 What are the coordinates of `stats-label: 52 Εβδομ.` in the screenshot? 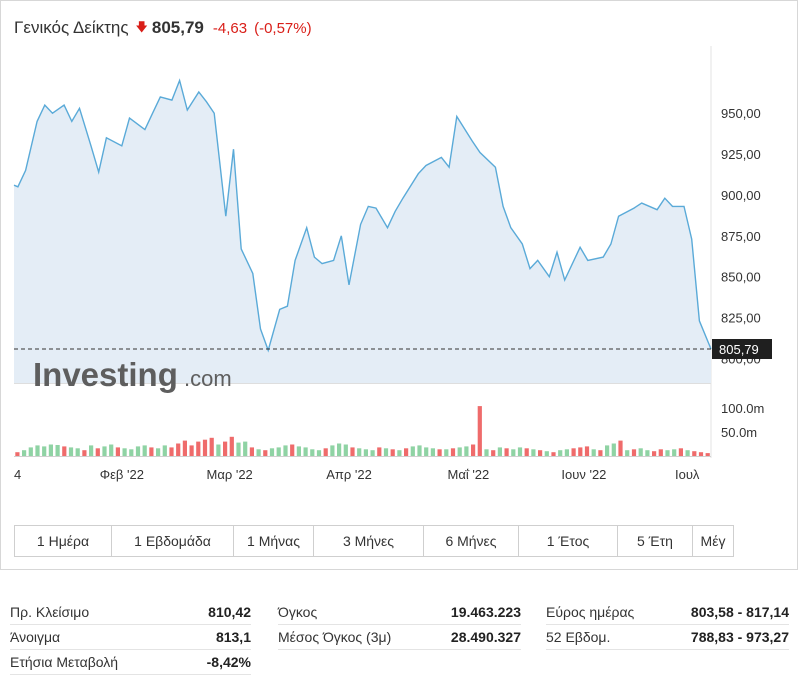 It's located at (578, 637).